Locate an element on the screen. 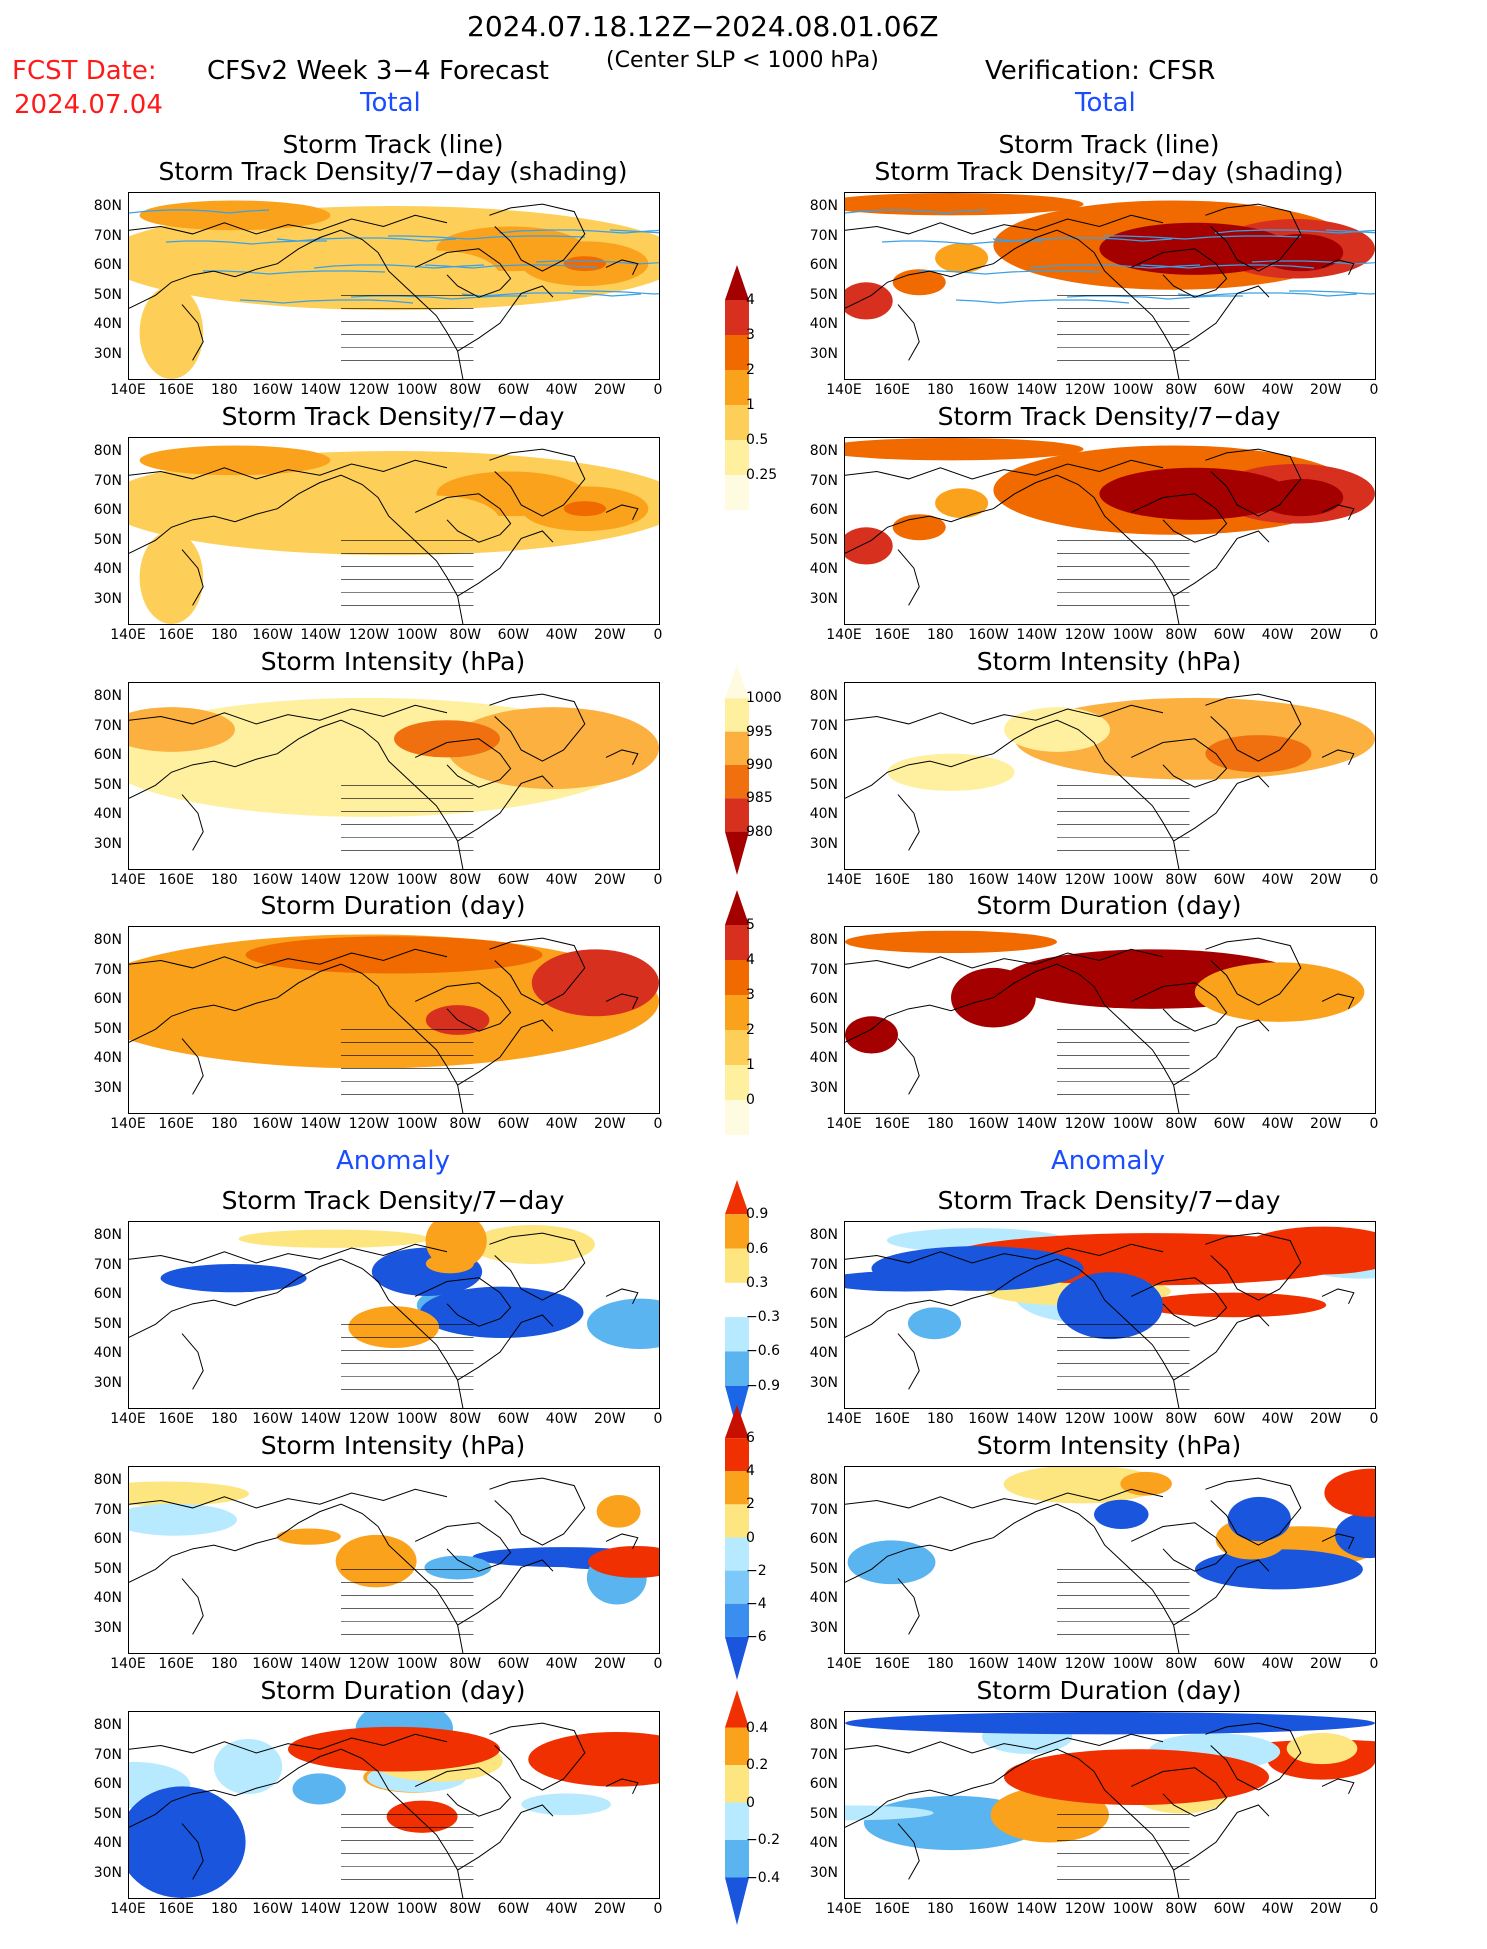 This screenshot has height=1949, width=1487. colorbar is located at coordinates (737, 1554).